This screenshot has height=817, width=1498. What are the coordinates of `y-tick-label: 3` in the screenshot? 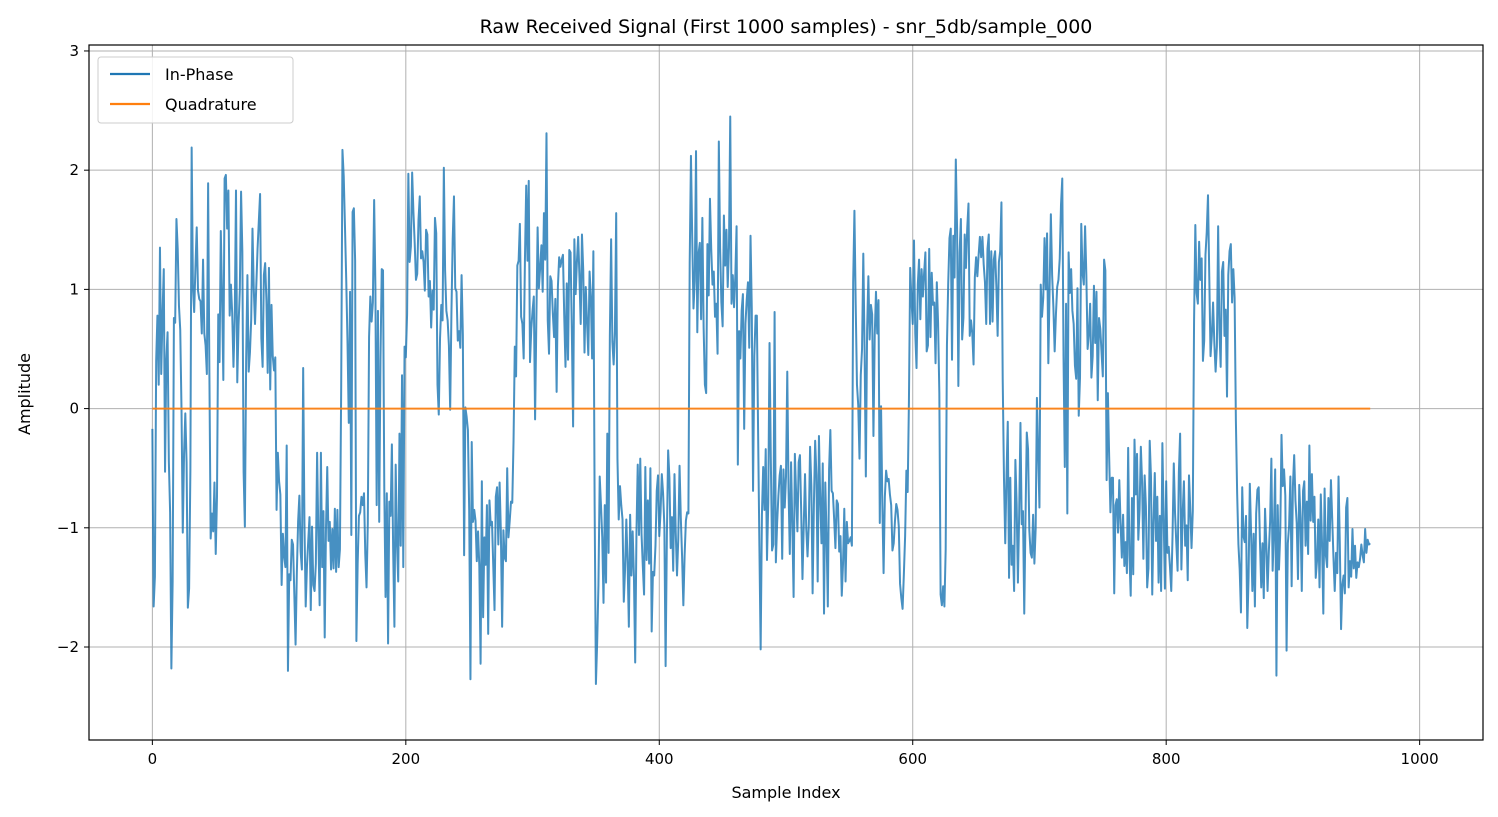 It's located at (74, 51).